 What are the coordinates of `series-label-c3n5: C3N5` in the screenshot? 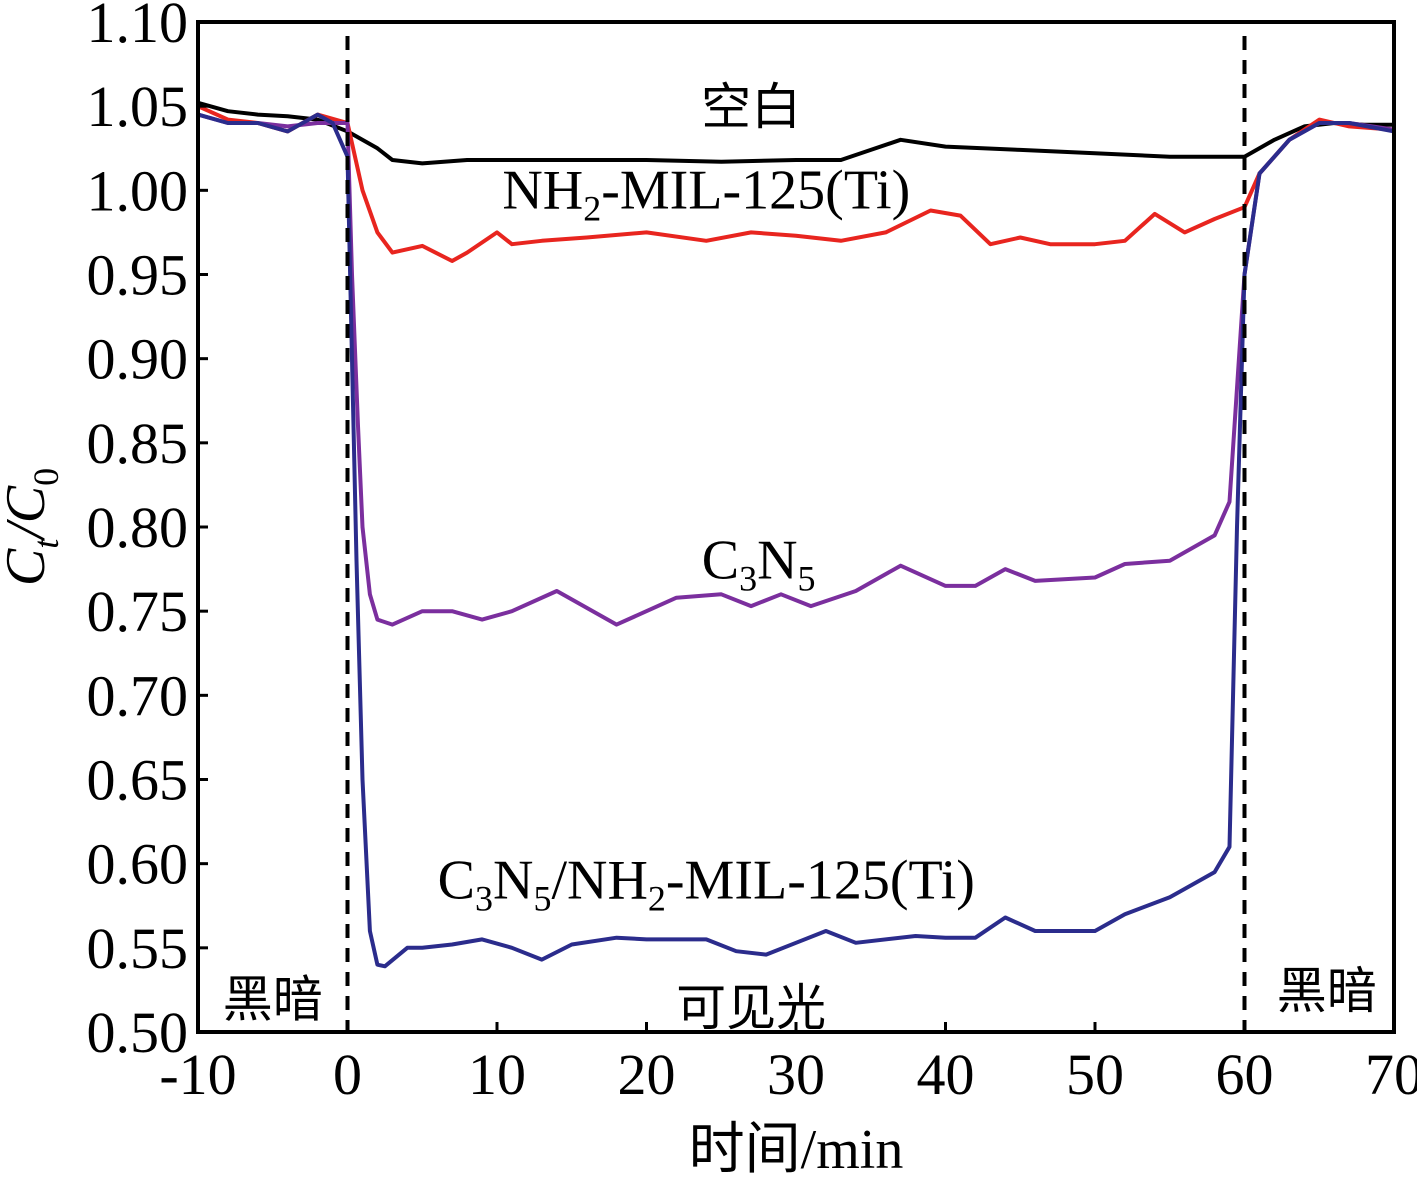 It's located at (759, 564).